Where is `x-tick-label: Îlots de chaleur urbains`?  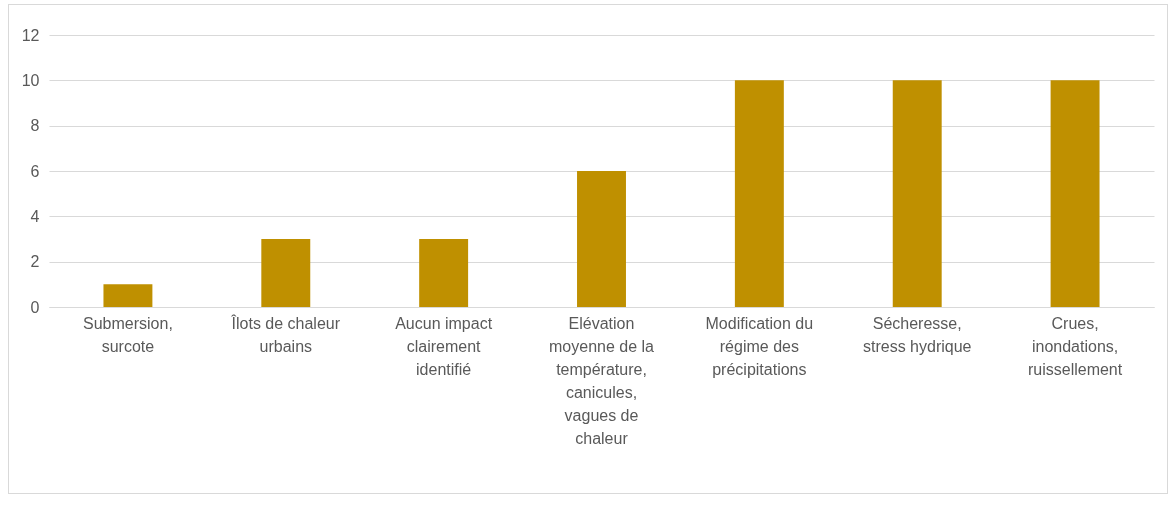
x-tick-label: Îlots de chaleur urbains is located at coordinates (285, 334).